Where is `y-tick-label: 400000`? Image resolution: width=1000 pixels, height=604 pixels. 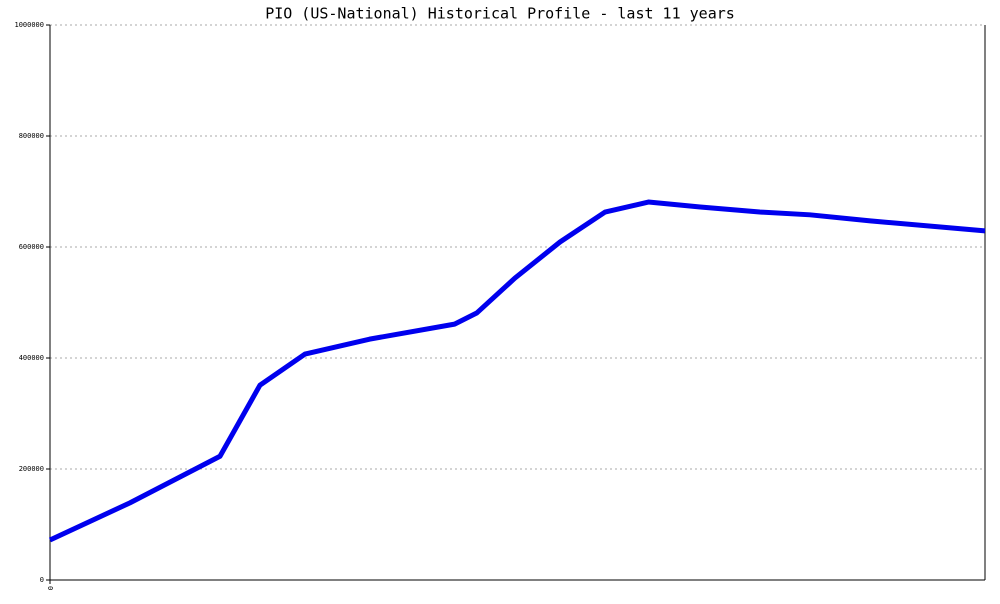 y-tick-label: 400000 is located at coordinates (31, 358).